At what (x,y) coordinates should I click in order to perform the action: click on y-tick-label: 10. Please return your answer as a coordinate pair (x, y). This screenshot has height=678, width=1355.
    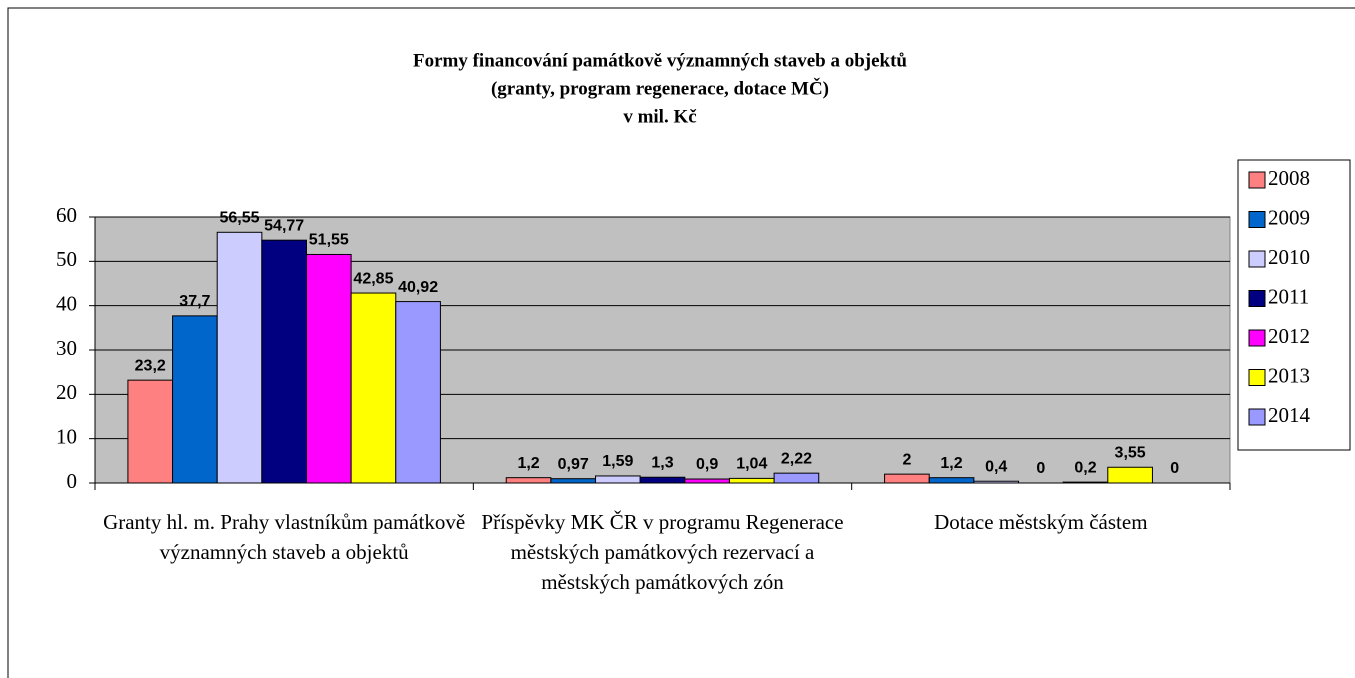
    Looking at the image, I should click on (66, 436).